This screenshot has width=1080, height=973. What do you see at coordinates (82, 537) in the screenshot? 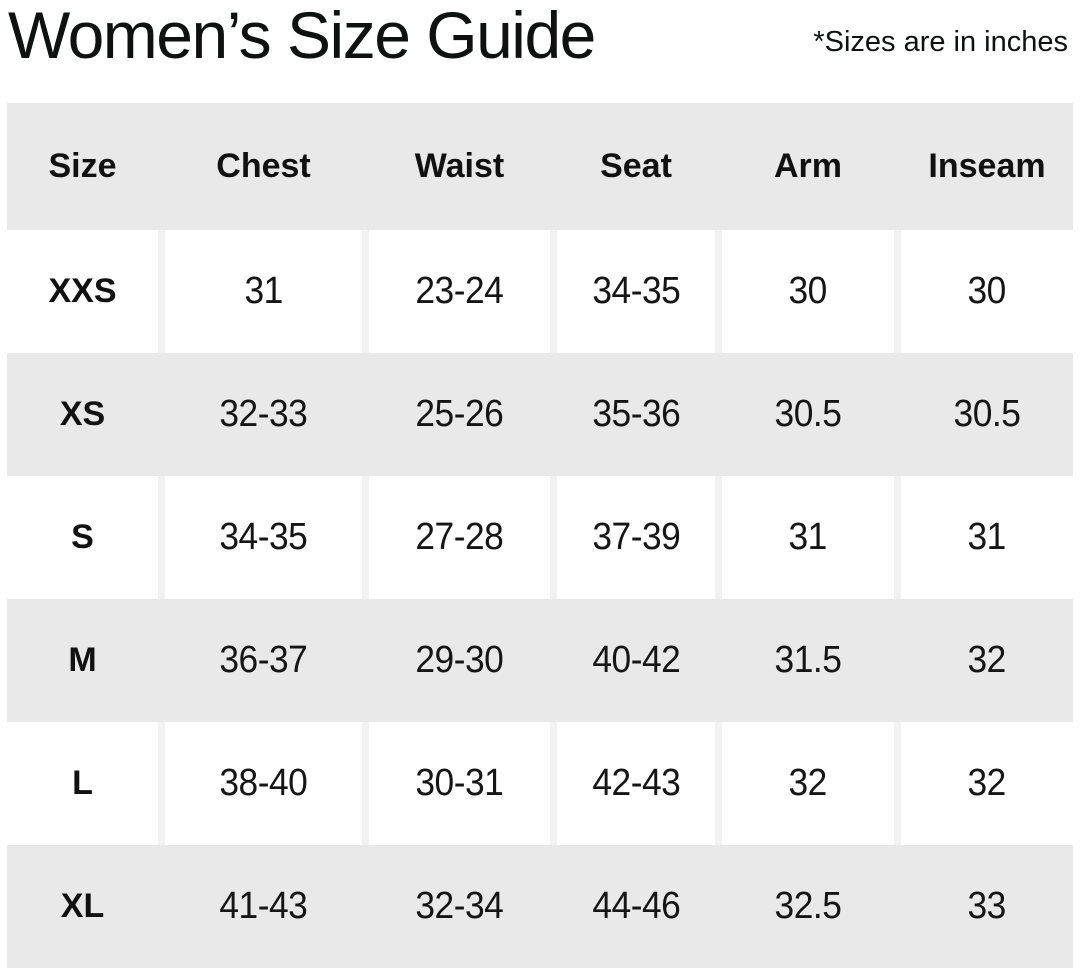
I see `row-size-label: S` at bounding box center [82, 537].